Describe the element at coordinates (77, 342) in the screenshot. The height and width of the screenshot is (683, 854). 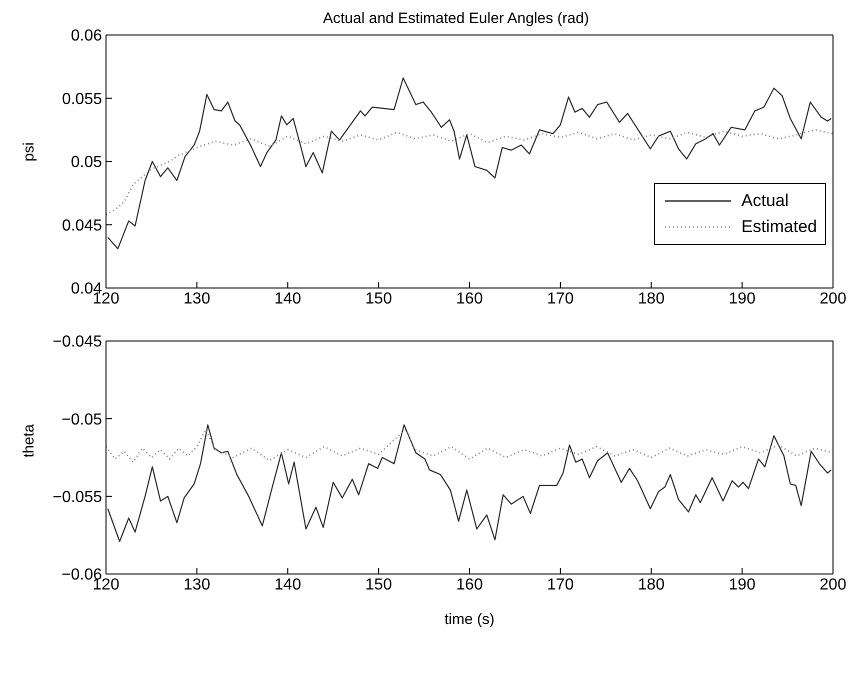
I see `y-tick-label: −0.045` at that location.